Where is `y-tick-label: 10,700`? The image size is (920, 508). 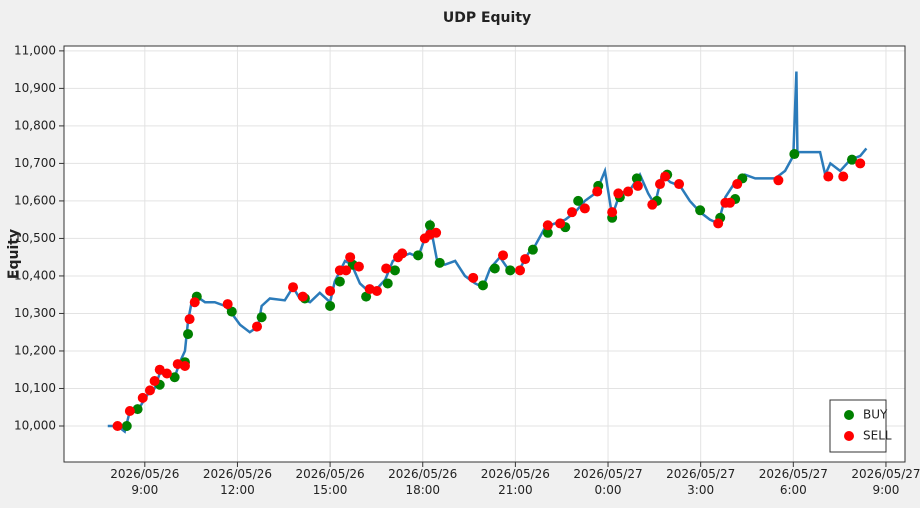 y-tick-label: 10,700 is located at coordinates (35, 163).